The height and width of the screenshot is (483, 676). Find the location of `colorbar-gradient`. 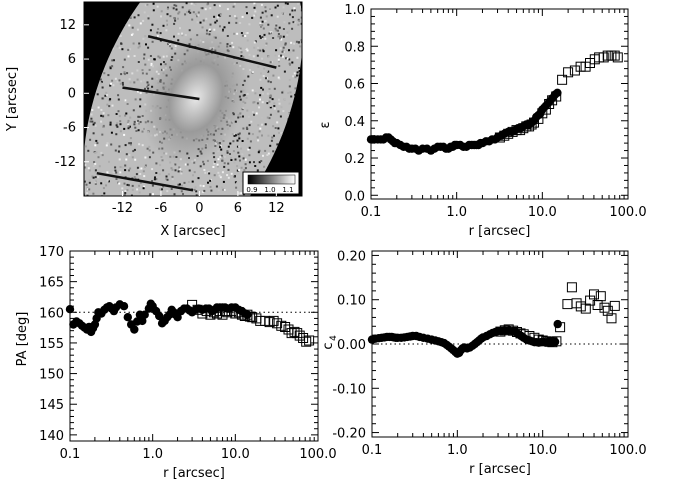

colorbar-gradient is located at coordinates (271, 179).